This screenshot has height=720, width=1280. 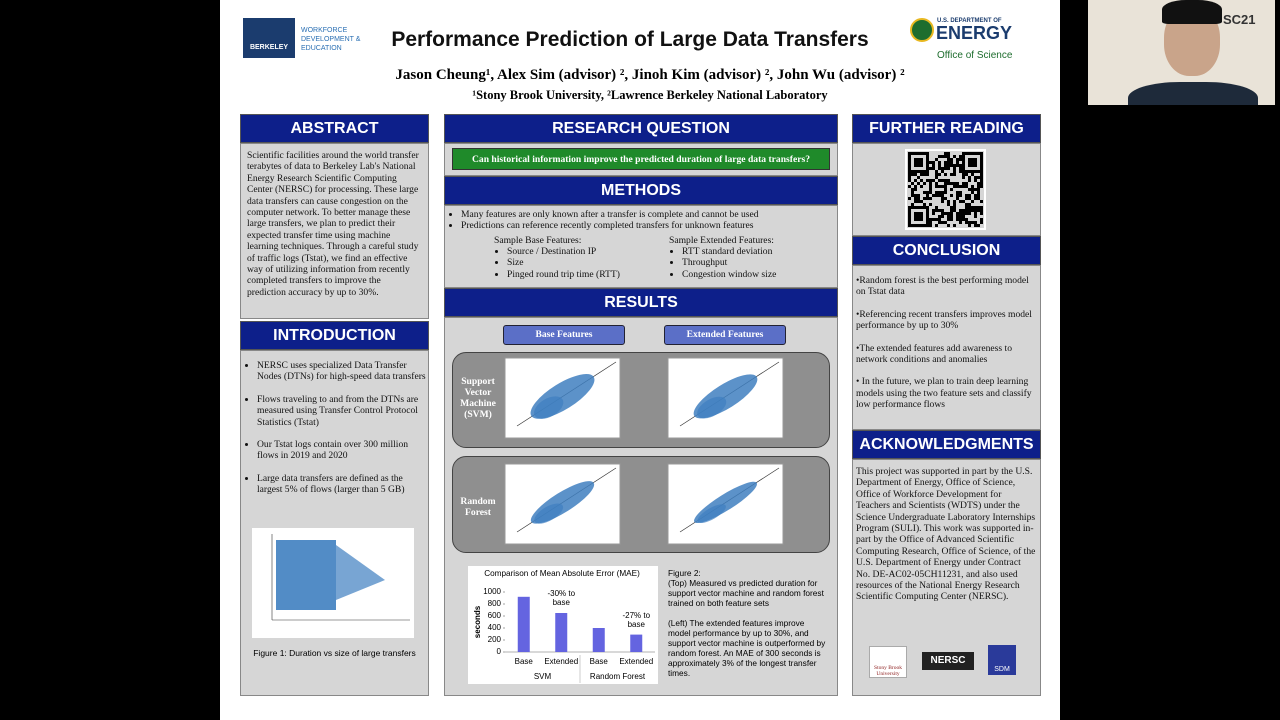 I want to click on hair, so click(x=1192, y=12).